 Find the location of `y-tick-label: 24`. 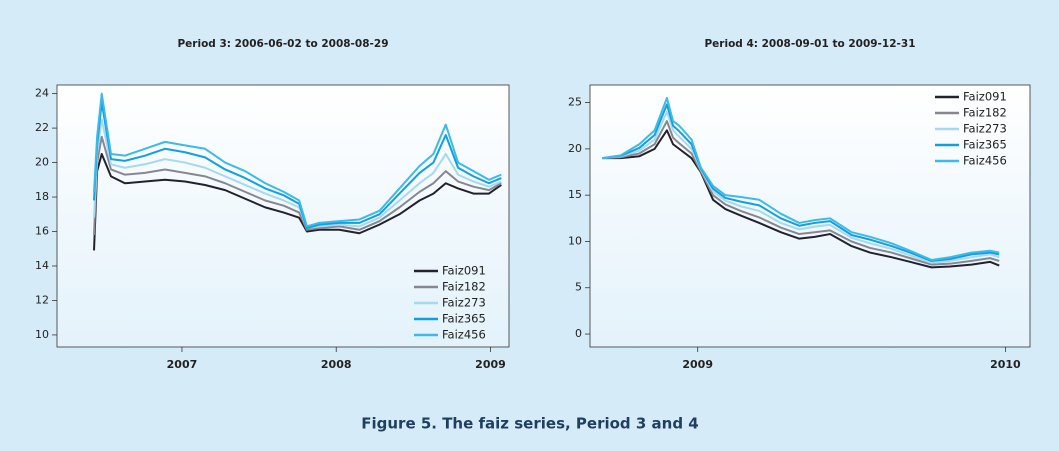

y-tick-label: 24 is located at coordinates (42, 93).